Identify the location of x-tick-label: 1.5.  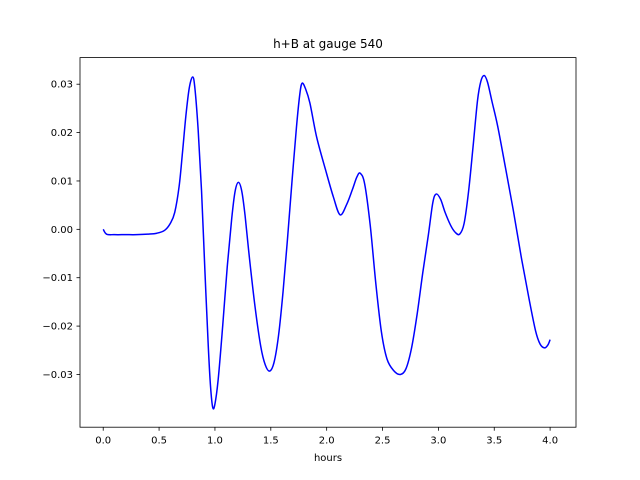
(271, 441).